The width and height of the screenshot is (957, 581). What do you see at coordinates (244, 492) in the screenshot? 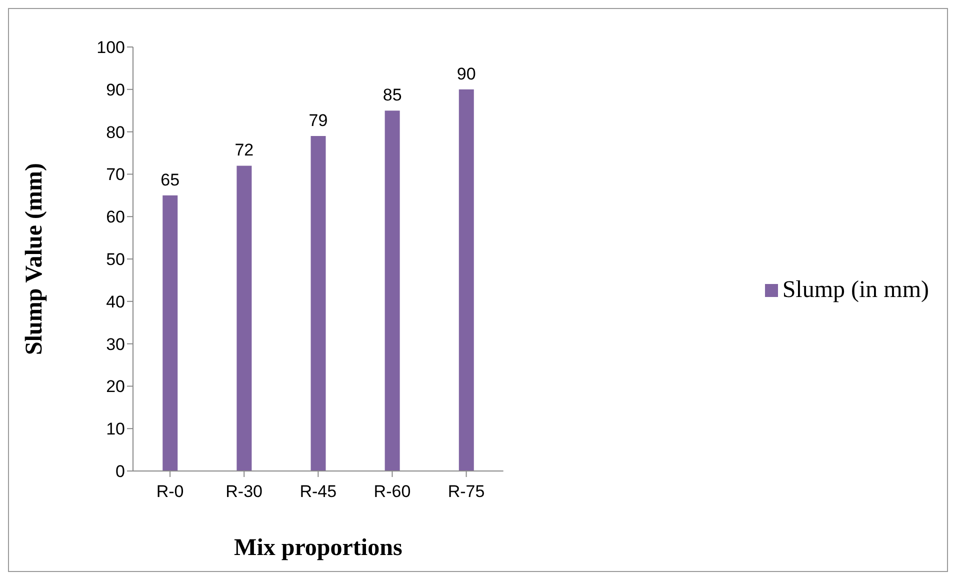
I see `x-tick-label: R-30` at bounding box center [244, 492].